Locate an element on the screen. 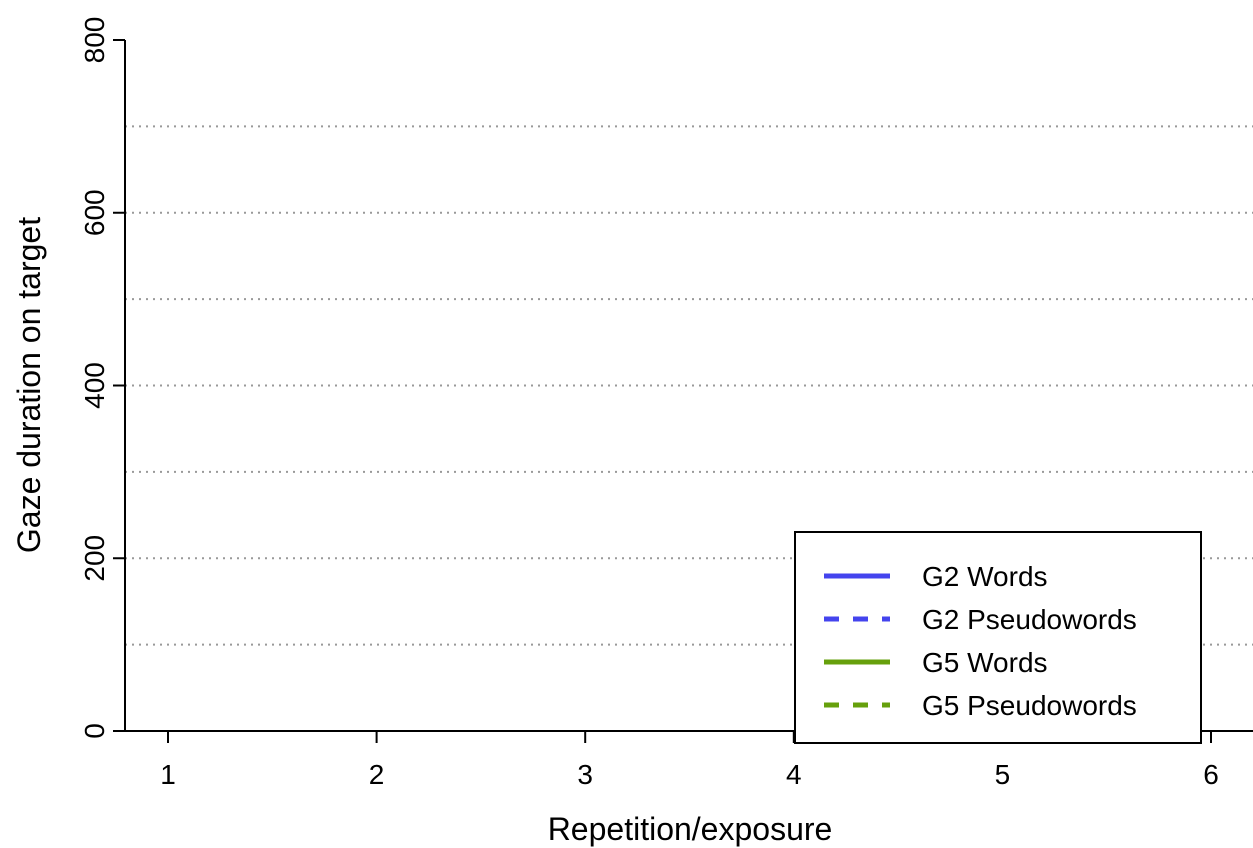 The image size is (1253, 848). y-ticks: 0 200 400 600 800 is located at coordinates (102, 378).